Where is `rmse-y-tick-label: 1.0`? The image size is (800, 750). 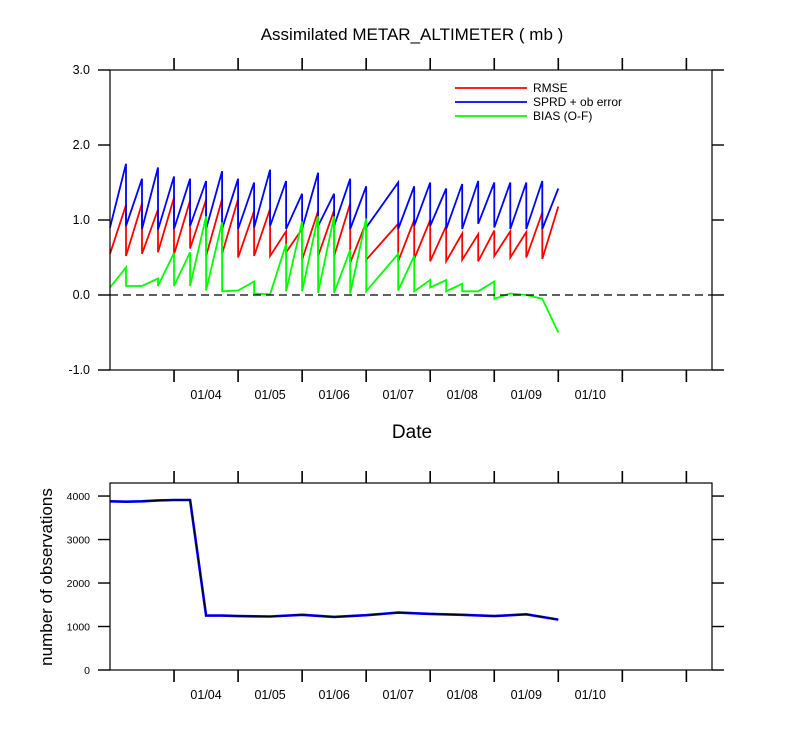 rmse-y-tick-label: 1.0 is located at coordinates (81, 220).